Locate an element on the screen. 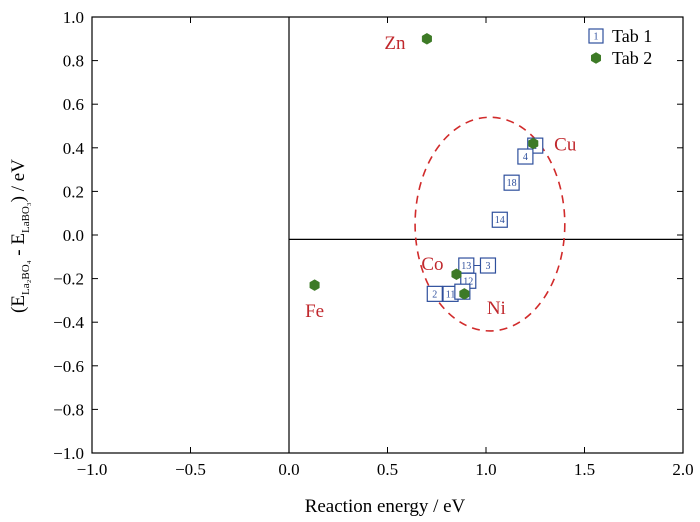  y-tick-label: −0.6 is located at coordinates (68, 366).